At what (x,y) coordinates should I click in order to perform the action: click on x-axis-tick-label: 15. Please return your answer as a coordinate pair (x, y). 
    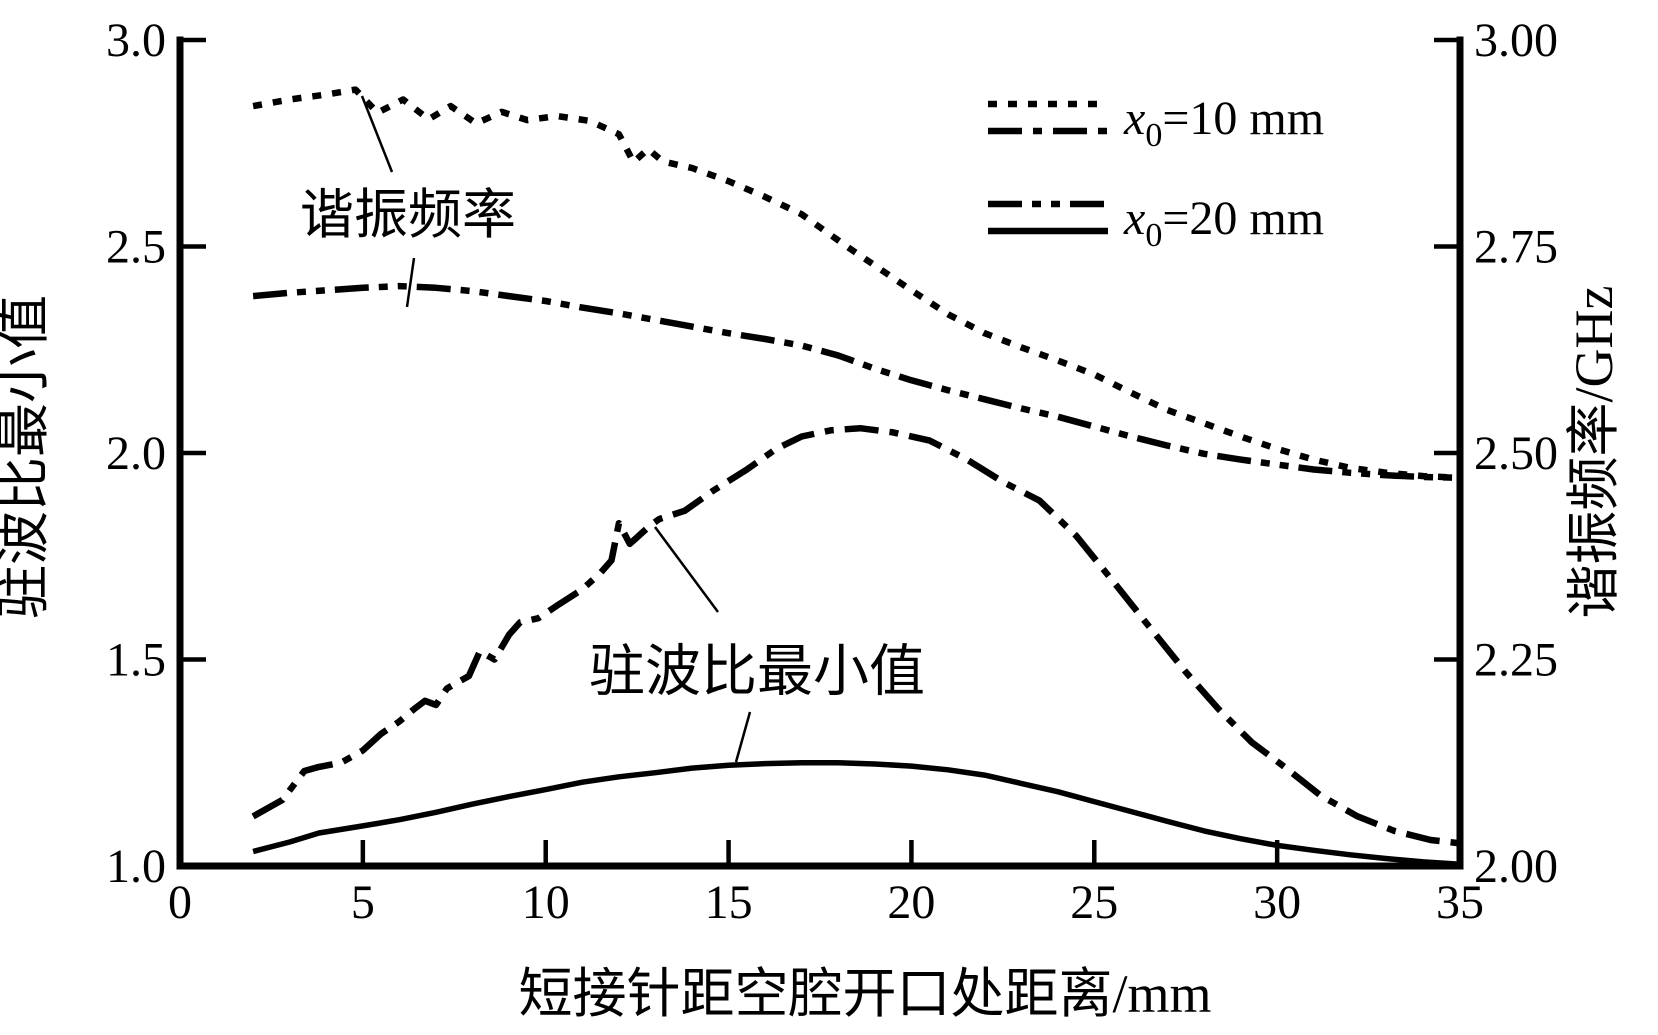
    Looking at the image, I should click on (729, 902).